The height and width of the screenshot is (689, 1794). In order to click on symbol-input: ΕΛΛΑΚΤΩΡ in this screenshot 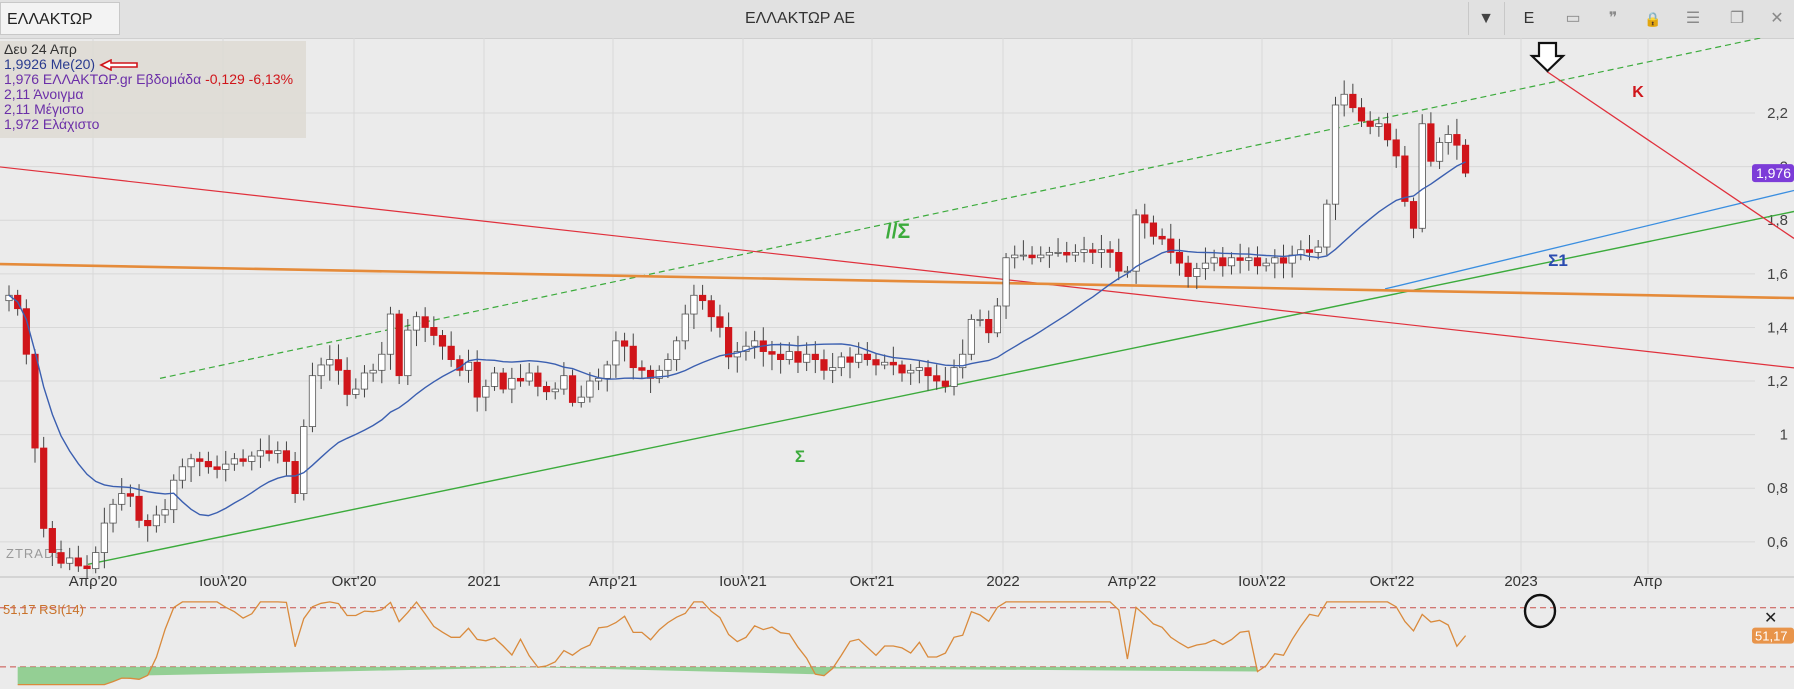, I will do `click(60, 18)`.